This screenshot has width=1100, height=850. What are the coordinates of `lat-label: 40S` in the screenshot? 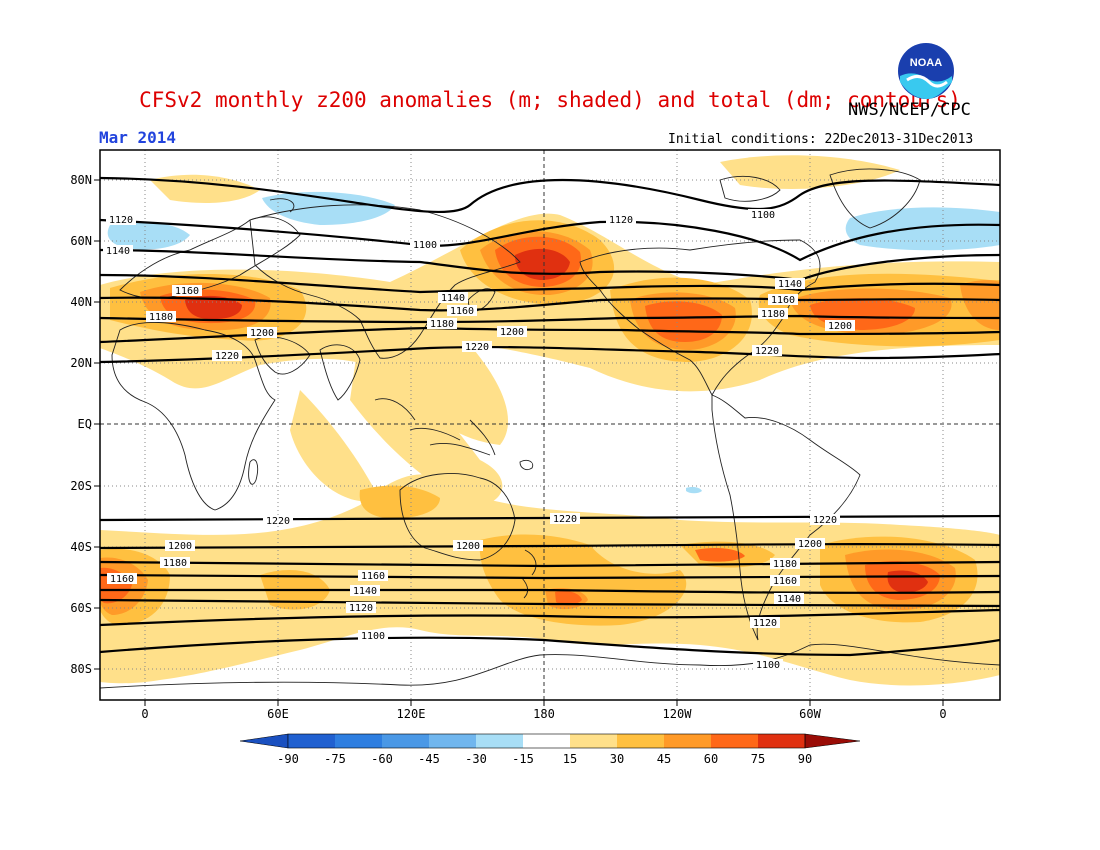 It's located at (81, 547).